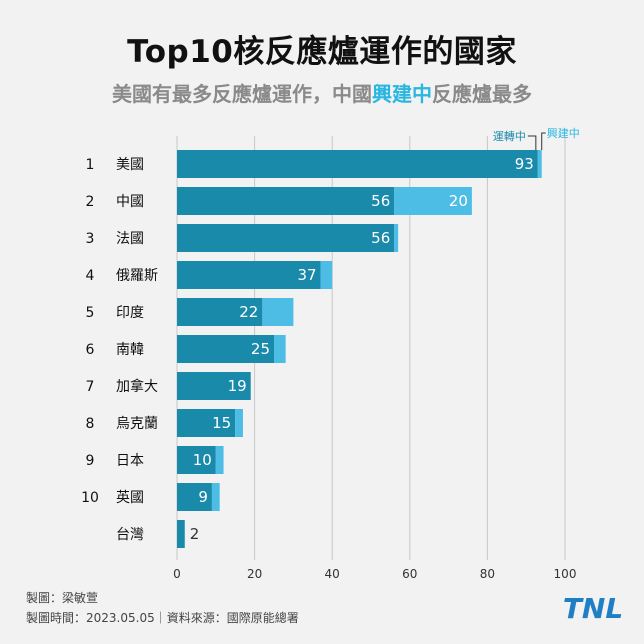 Image resolution: width=644 pixels, height=644 pixels. I want to click on category-label: 美國, so click(130, 165).